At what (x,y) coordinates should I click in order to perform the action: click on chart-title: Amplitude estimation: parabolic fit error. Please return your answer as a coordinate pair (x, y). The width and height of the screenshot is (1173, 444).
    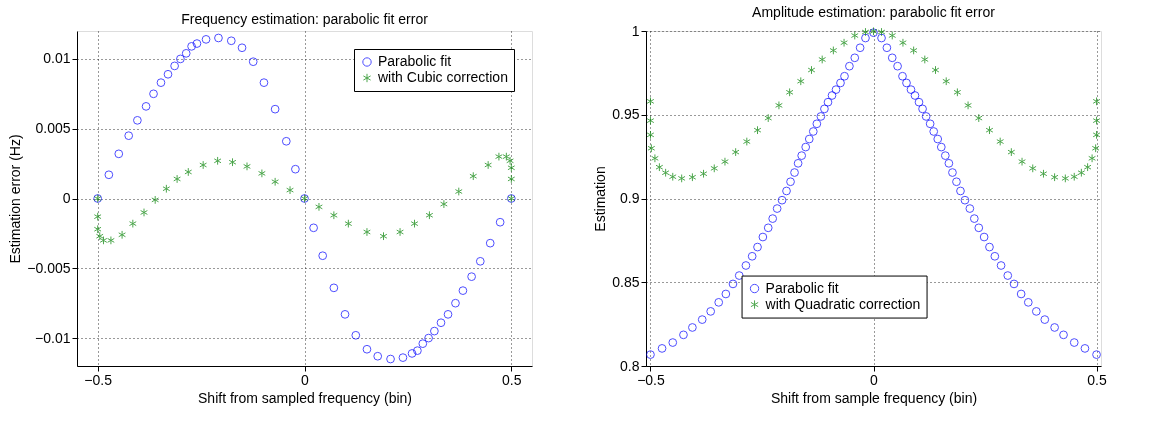
    Looking at the image, I should click on (874, 12).